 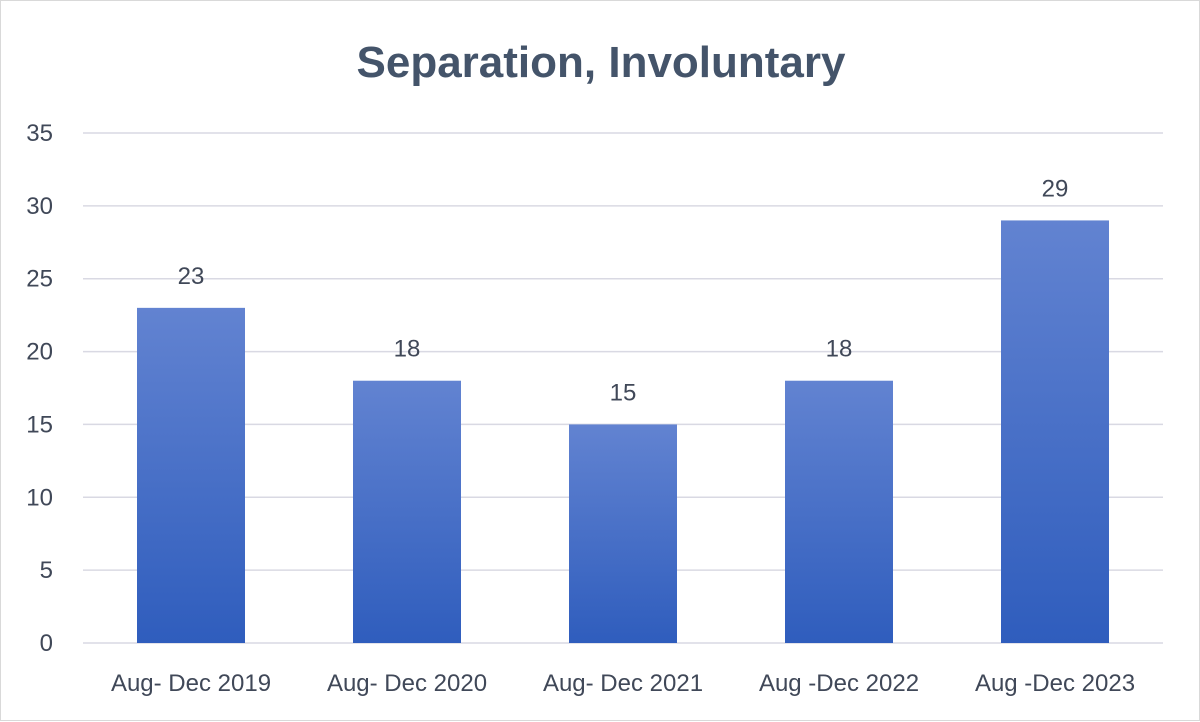 I want to click on x-tick-label: Aug -Dec 2022, so click(x=839, y=683).